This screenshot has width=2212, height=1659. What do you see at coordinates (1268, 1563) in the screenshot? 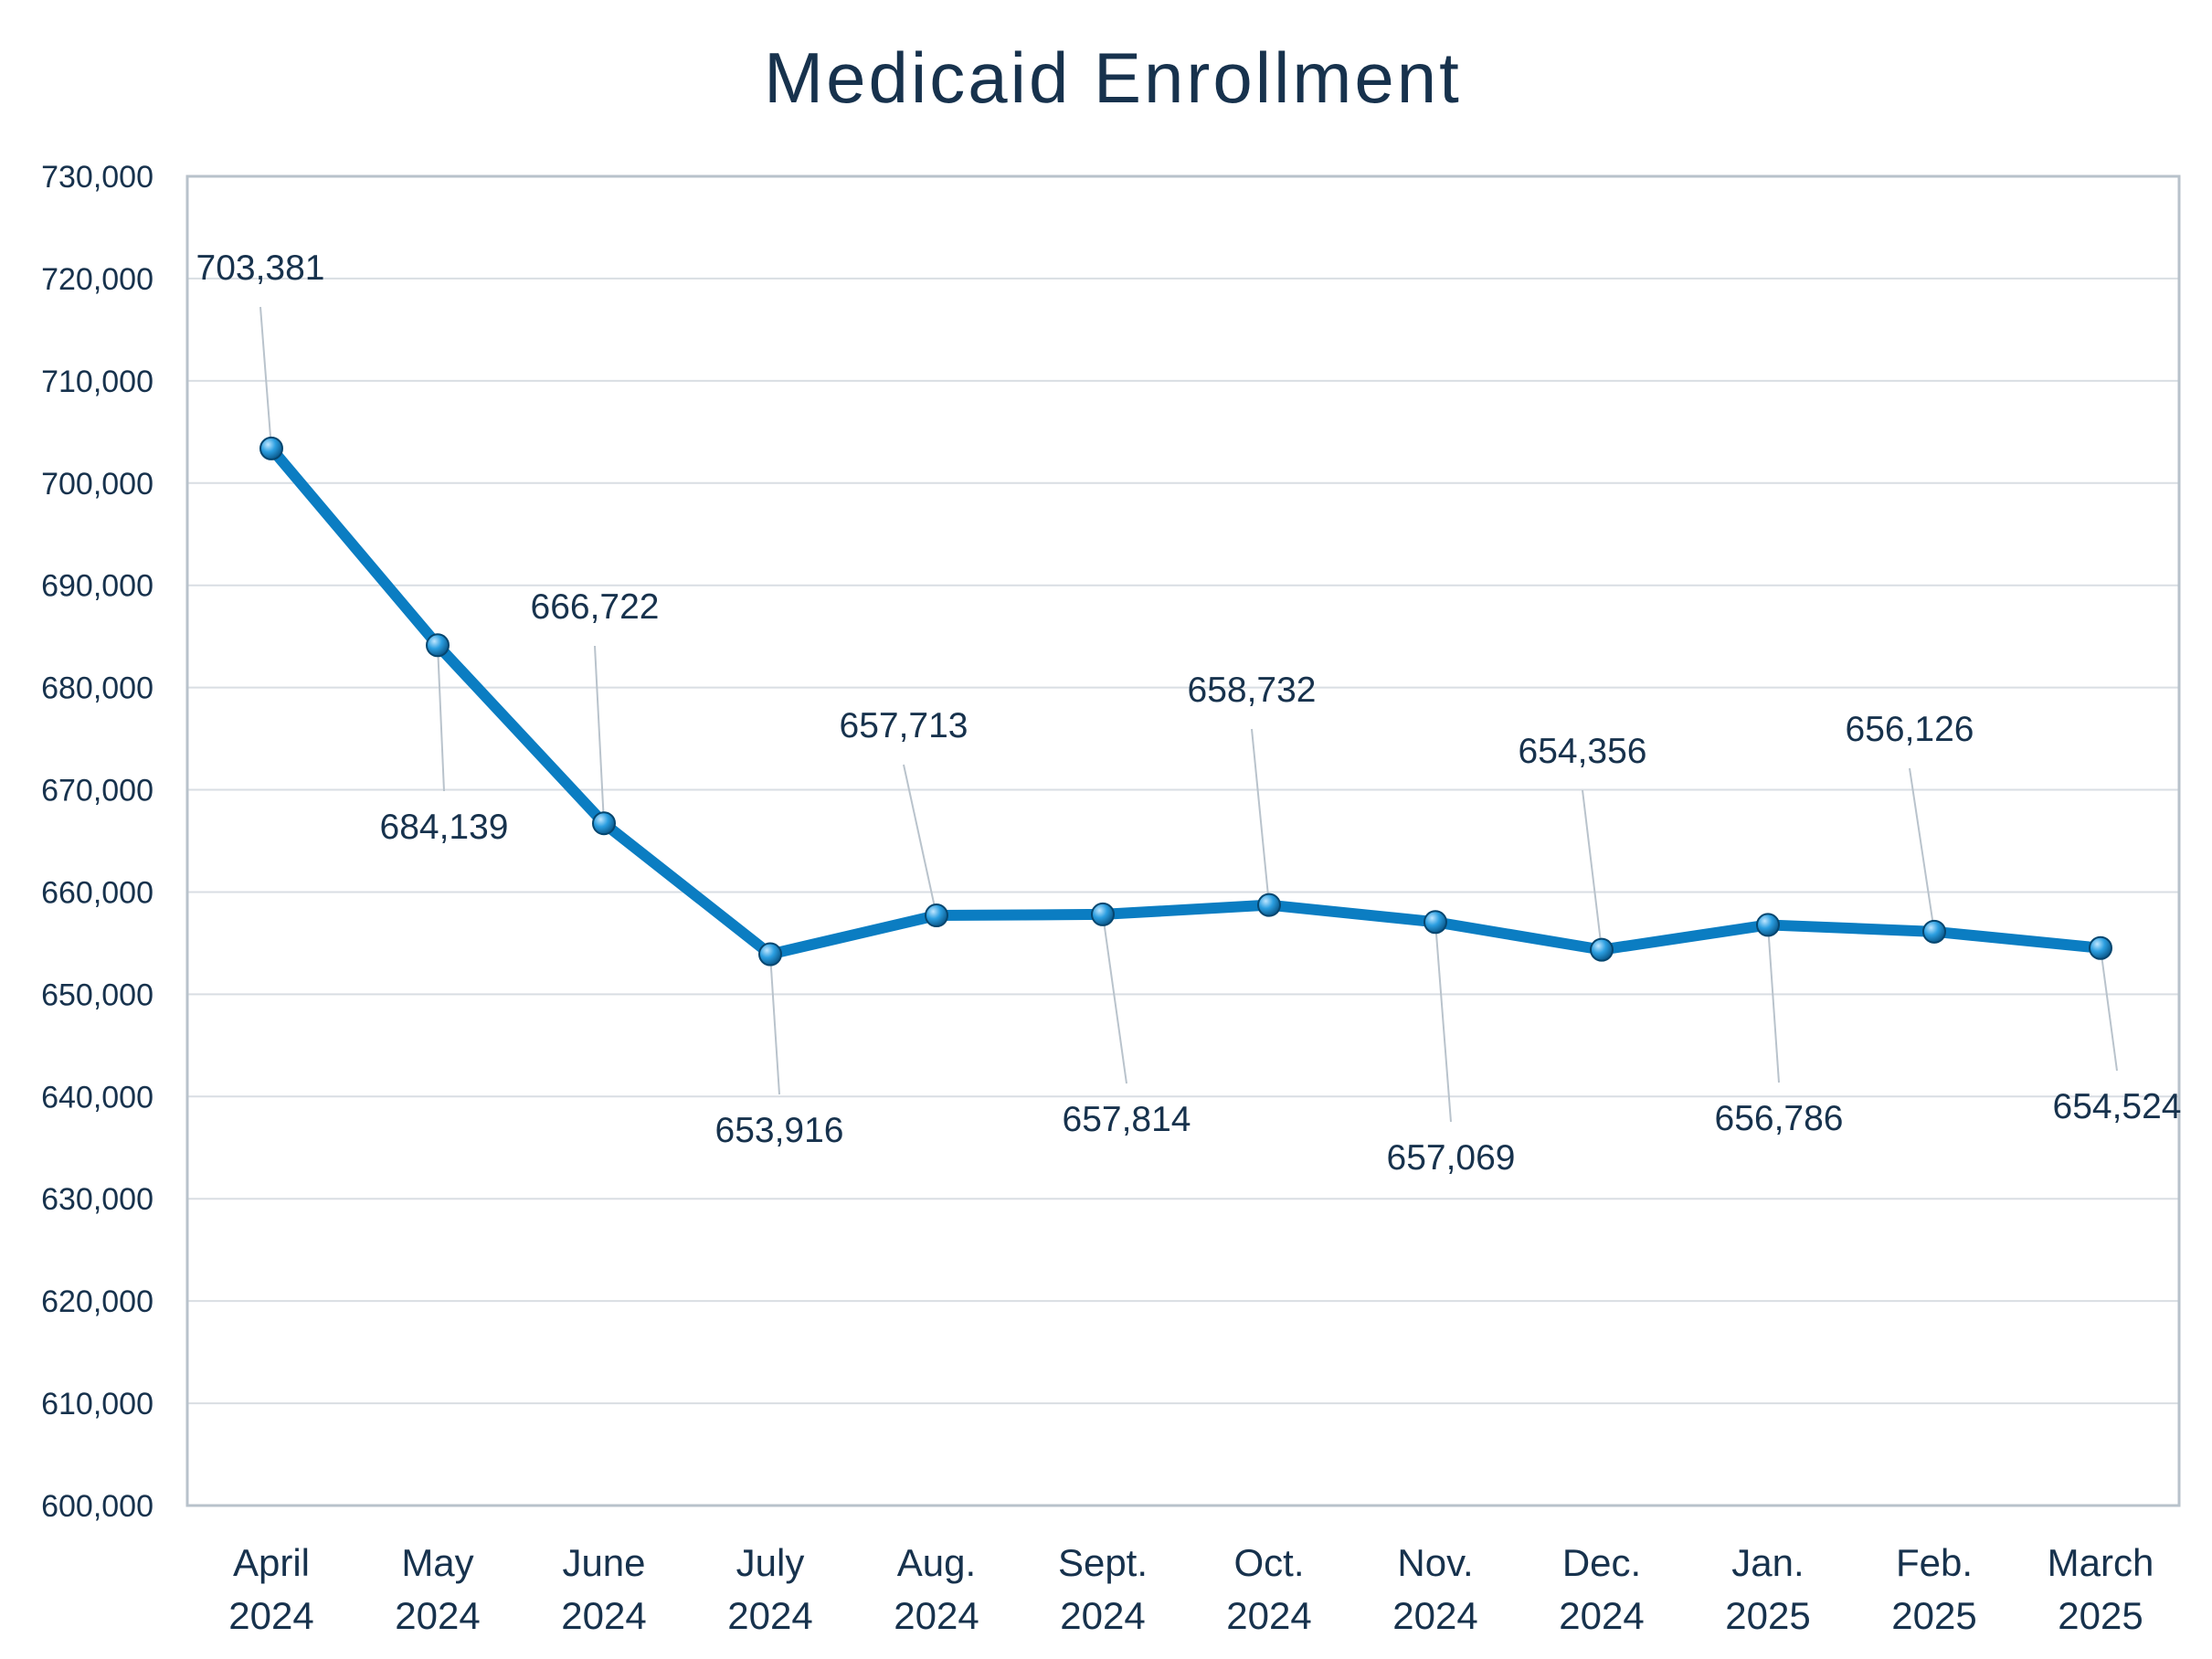
I see `x-tick-label: Oct.` at bounding box center [1268, 1563].